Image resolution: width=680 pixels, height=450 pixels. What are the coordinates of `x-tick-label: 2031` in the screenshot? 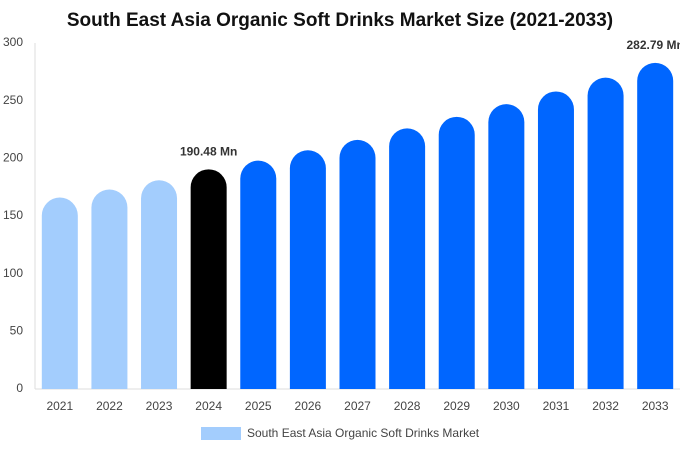 It's located at (556, 406).